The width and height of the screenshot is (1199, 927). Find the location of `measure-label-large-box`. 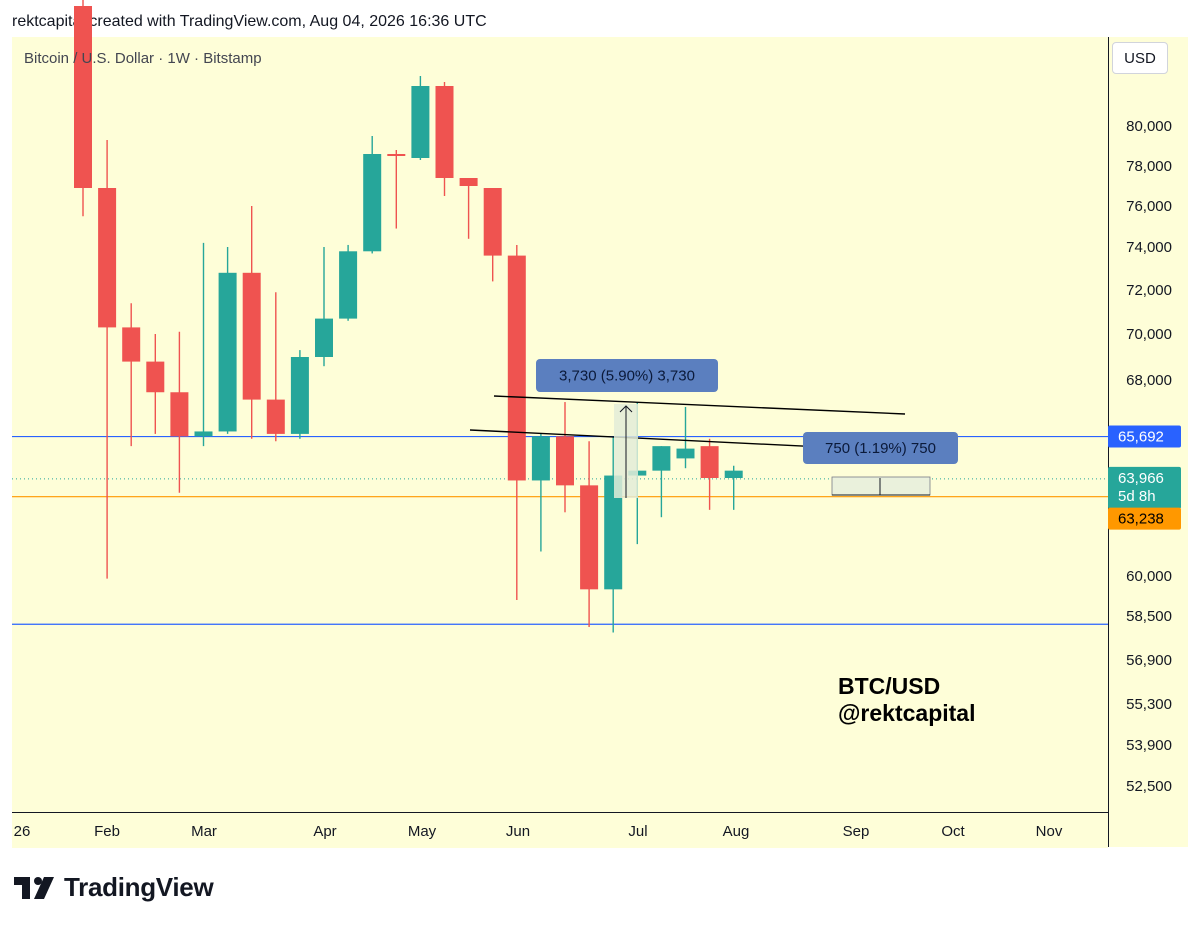

measure-label-large-box is located at coordinates (627, 375).